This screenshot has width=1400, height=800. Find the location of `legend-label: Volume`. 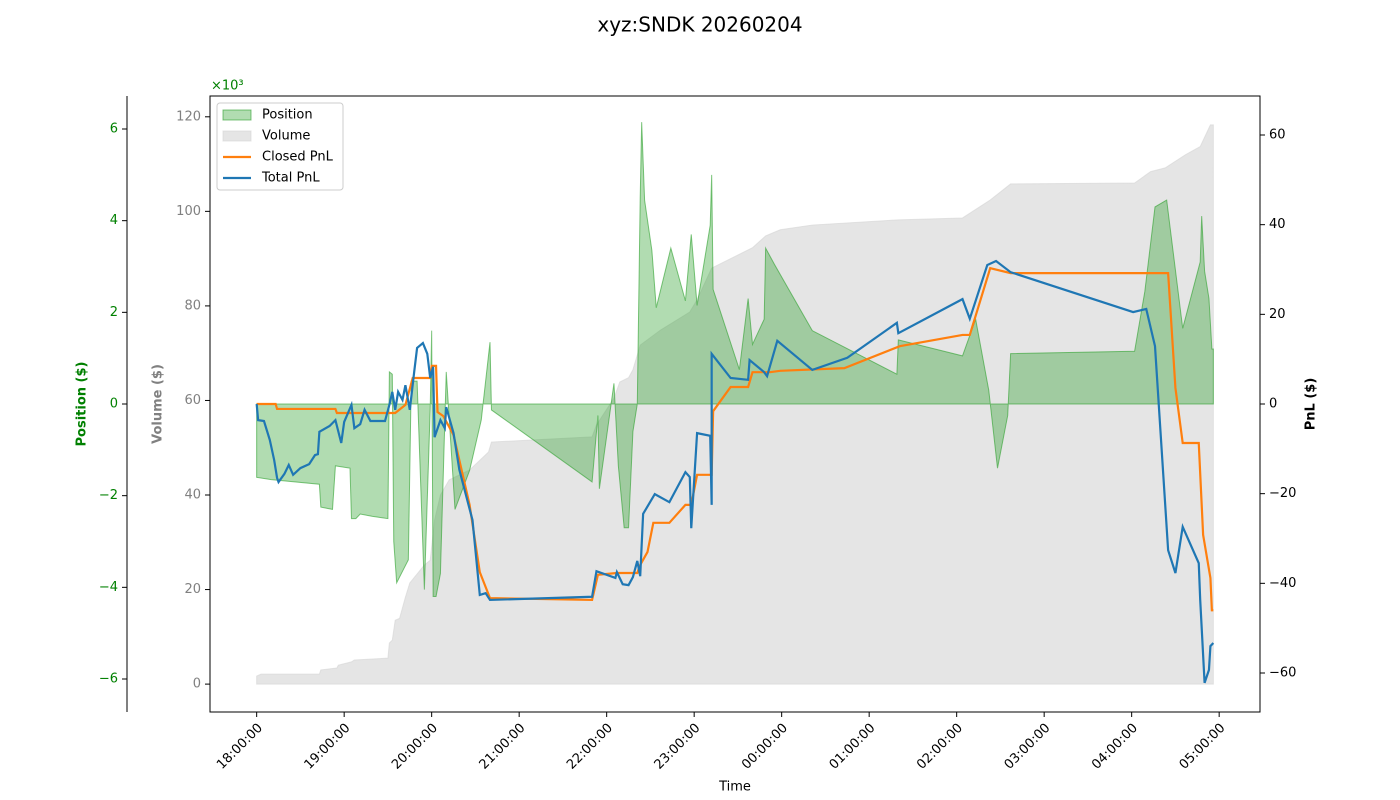

legend-label: Volume is located at coordinates (286, 136).